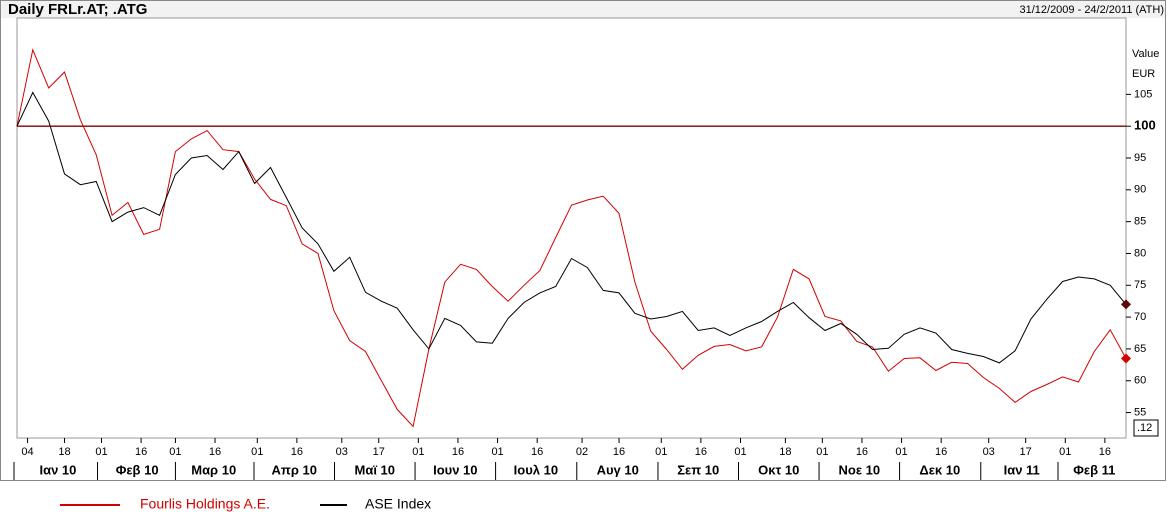 This screenshot has height=512, width=1174. Describe the element at coordinates (582, 452) in the screenshot. I see `x-tick-label: 02` at that location.